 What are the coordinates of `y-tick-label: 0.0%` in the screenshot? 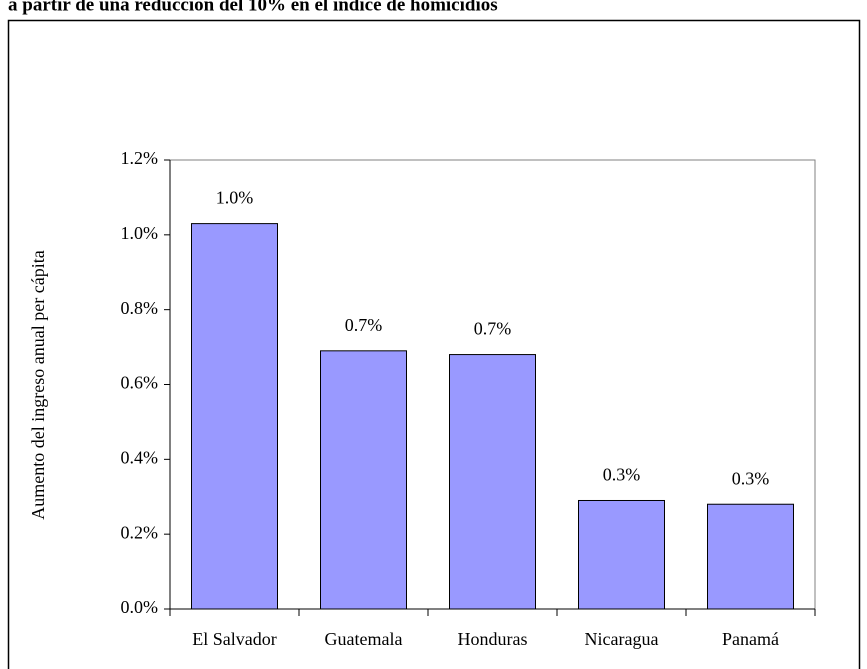 It's located at (140, 607).